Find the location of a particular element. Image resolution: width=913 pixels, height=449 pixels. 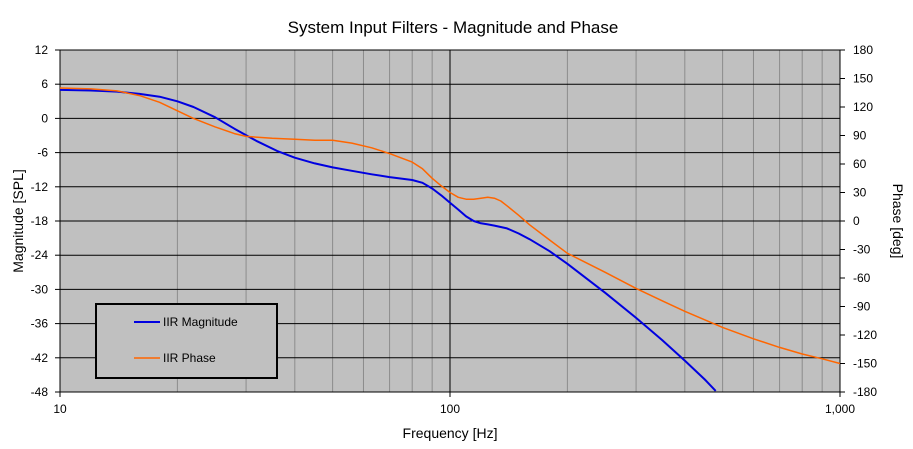

x-tick-label: 1,000 is located at coordinates (840, 409).